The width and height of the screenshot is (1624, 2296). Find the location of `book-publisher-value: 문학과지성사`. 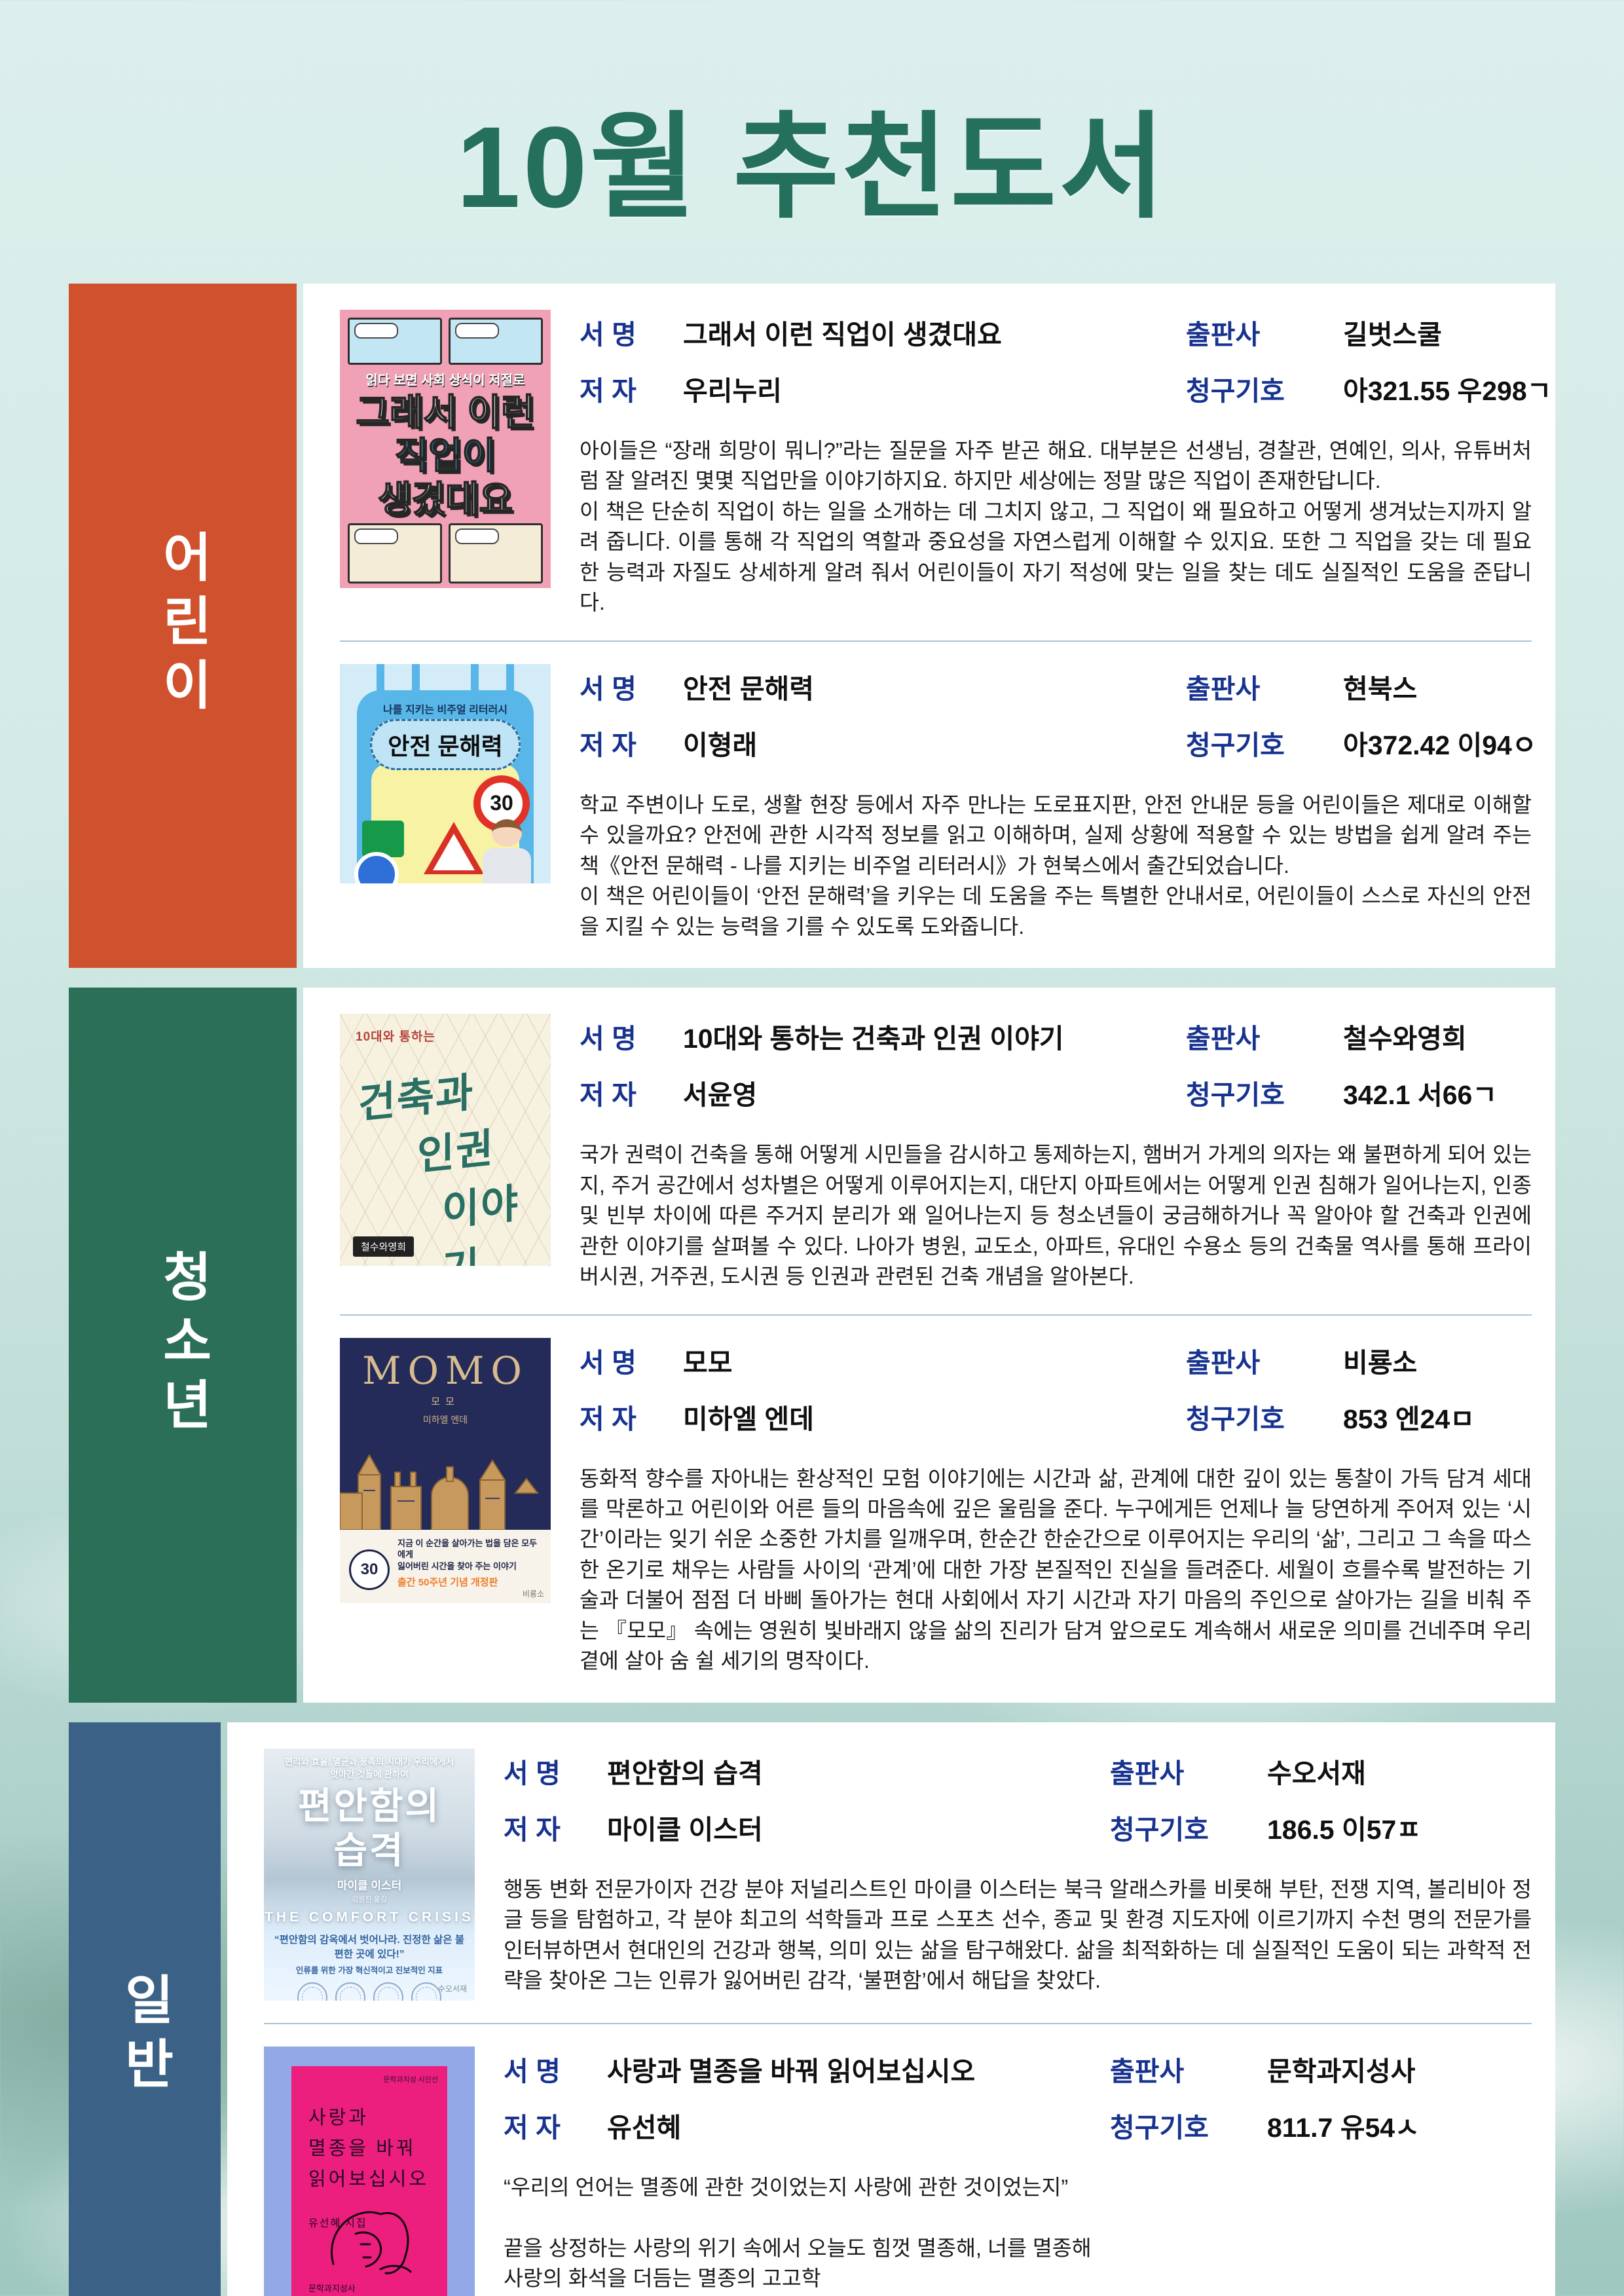

book-publisher-value: 문학과지성사 is located at coordinates (1341, 2071).